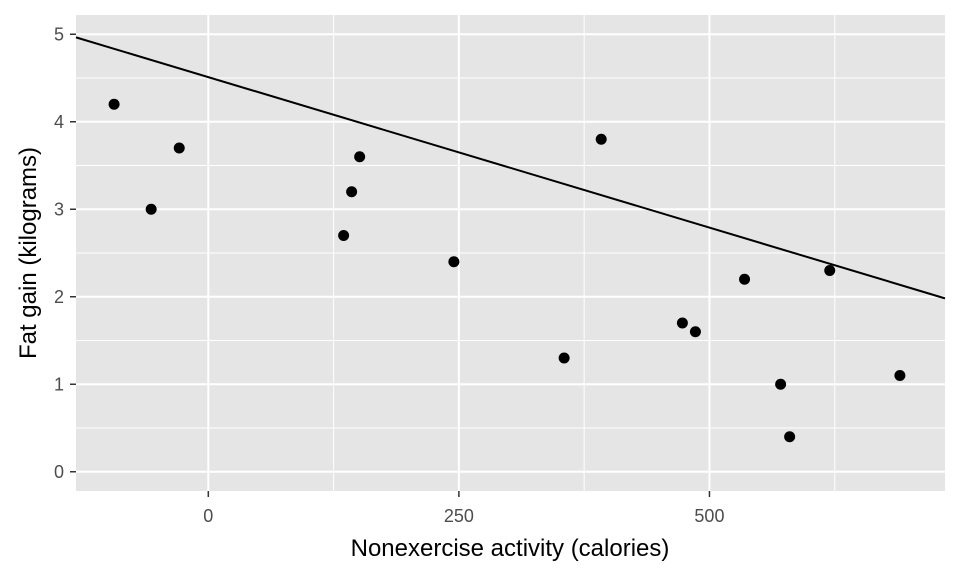 The image size is (960, 576). I want to click on x-tick-label: 500, so click(709, 516).